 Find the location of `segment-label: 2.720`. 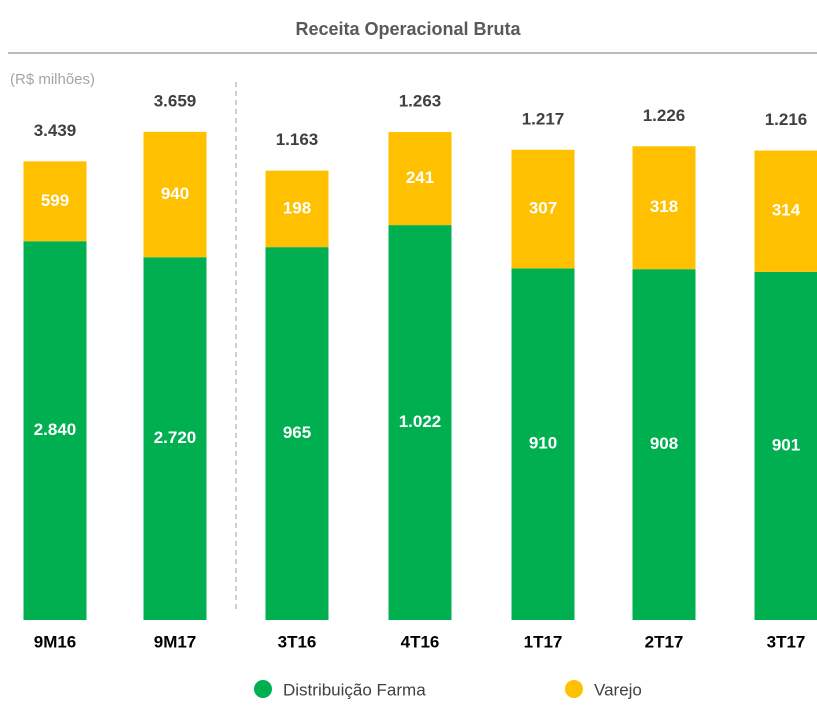

segment-label: 2.720 is located at coordinates (175, 437).